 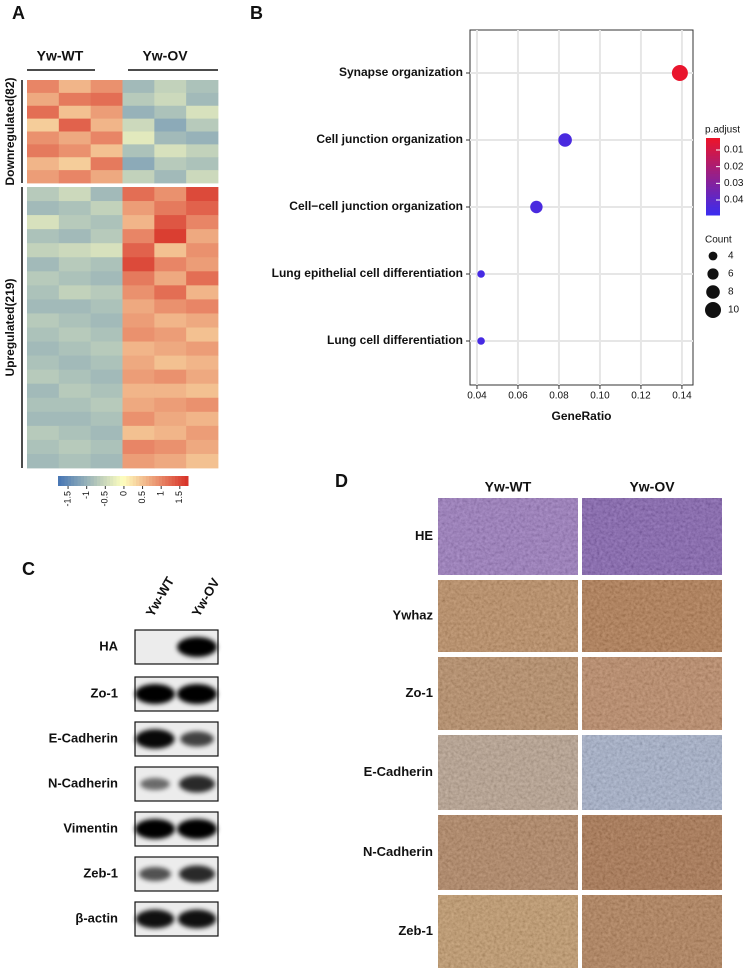 What do you see at coordinates (734, 183) in the screenshot?
I see `colorbar-tick-label: 0.03` at bounding box center [734, 183].